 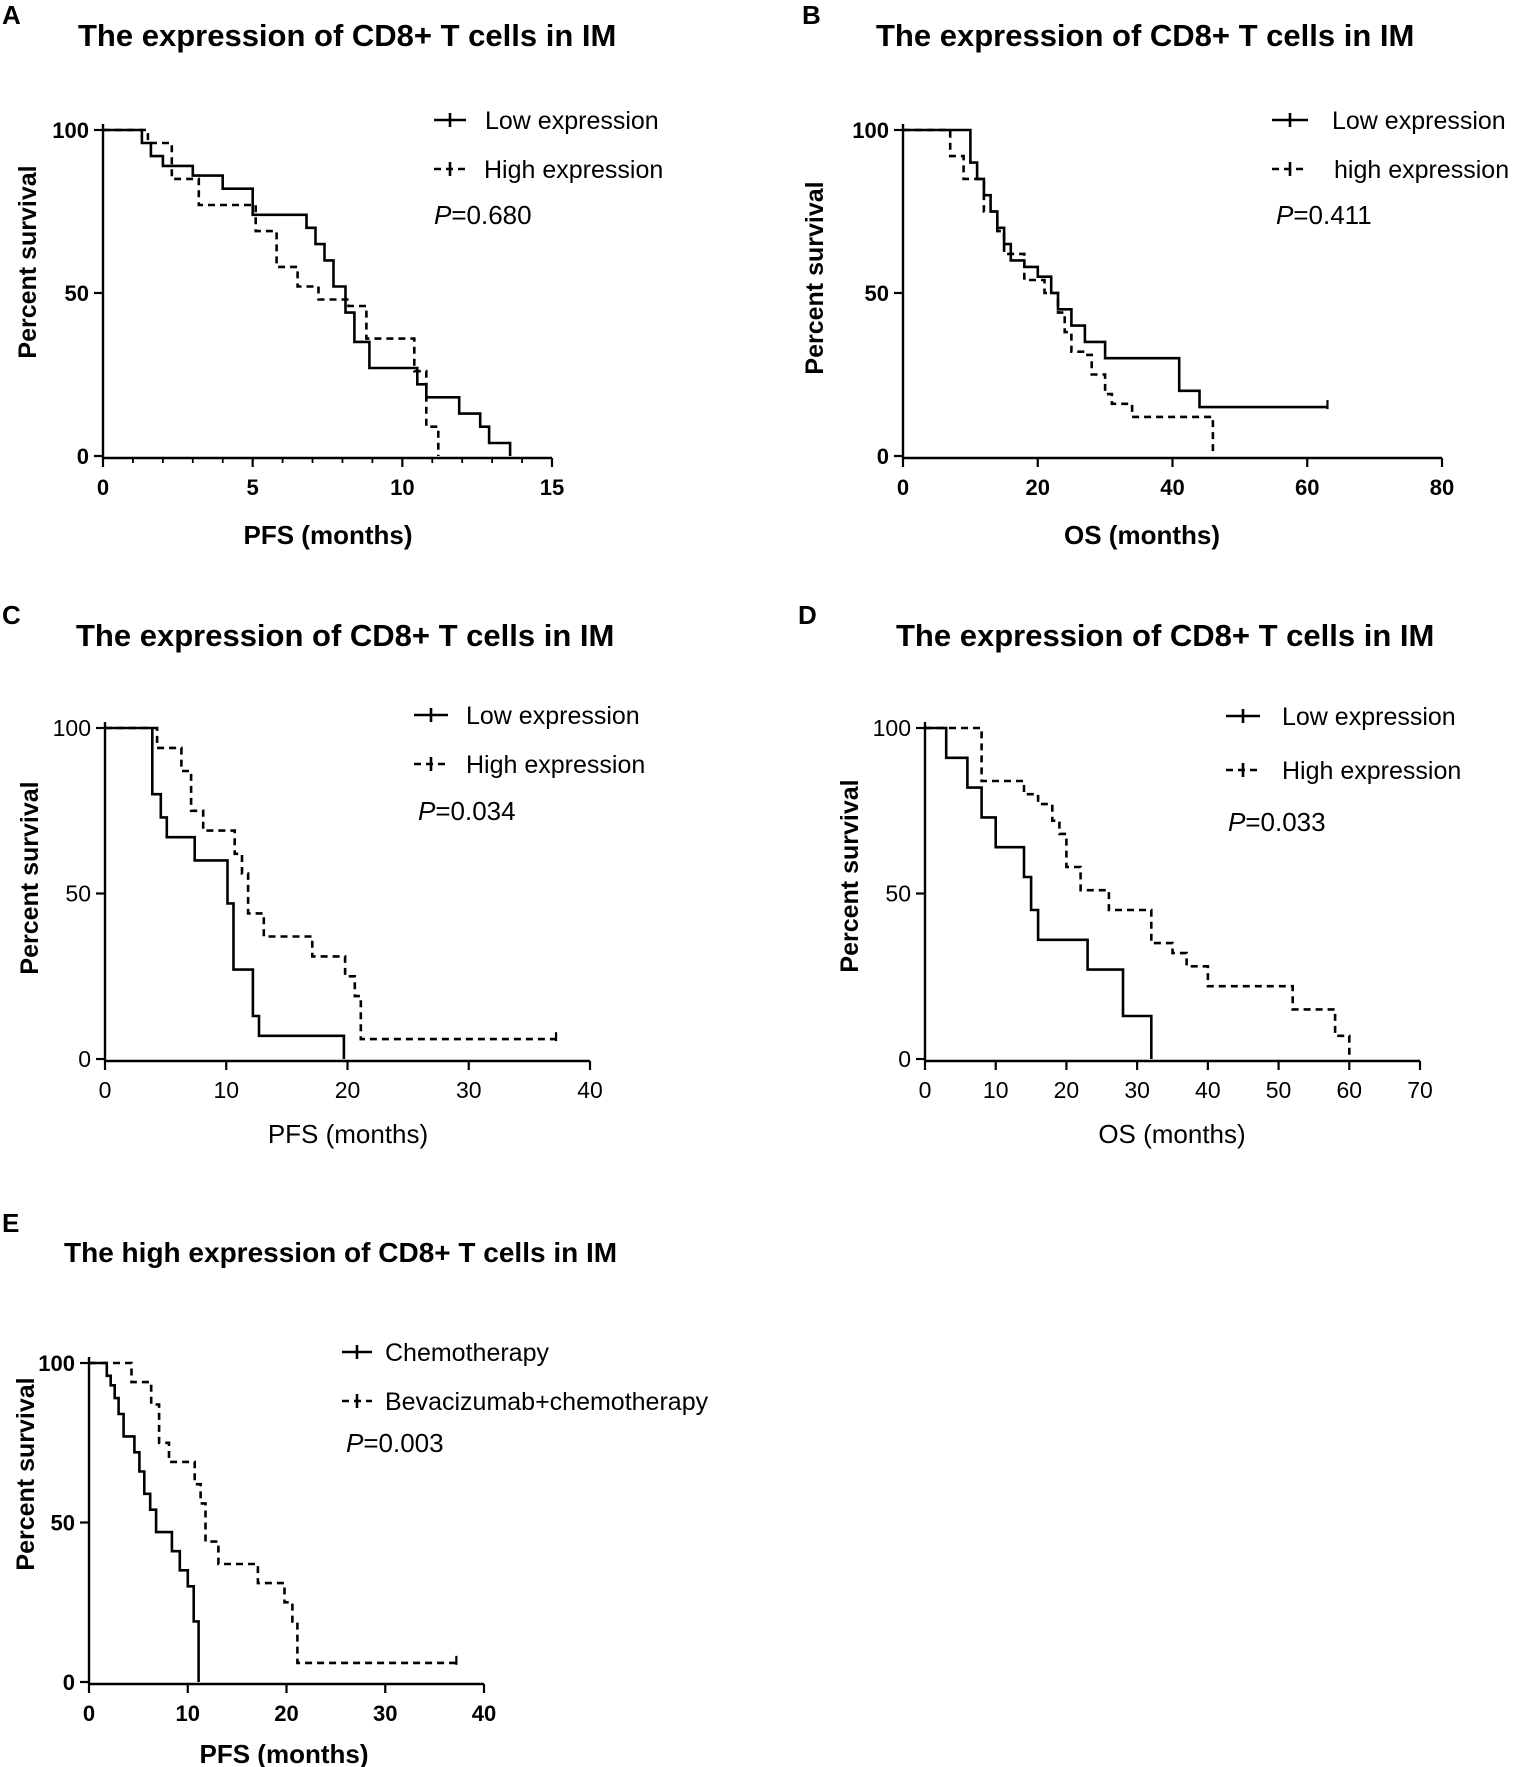 What do you see at coordinates (11, 615) in the screenshot?
I see `panel-letter: C` at bounding box center [11, 615].